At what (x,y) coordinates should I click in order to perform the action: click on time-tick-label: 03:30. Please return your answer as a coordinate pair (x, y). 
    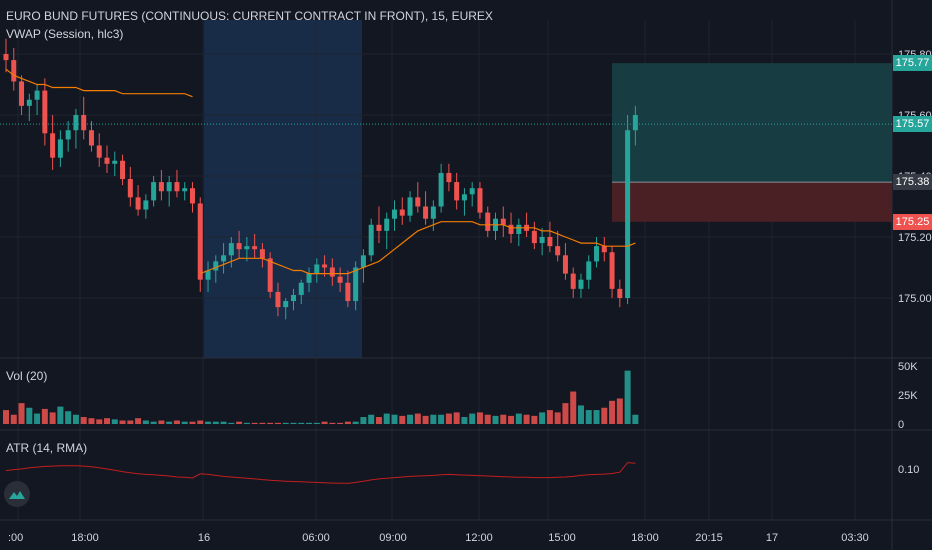
    Looking at the image, I should click on (855, 538).